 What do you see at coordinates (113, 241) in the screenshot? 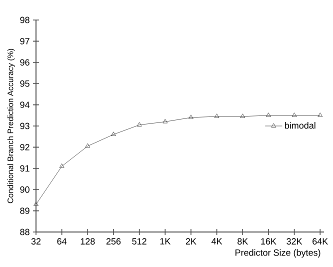
I see `x-tick-label: 256` at bounding box center [113, 241].